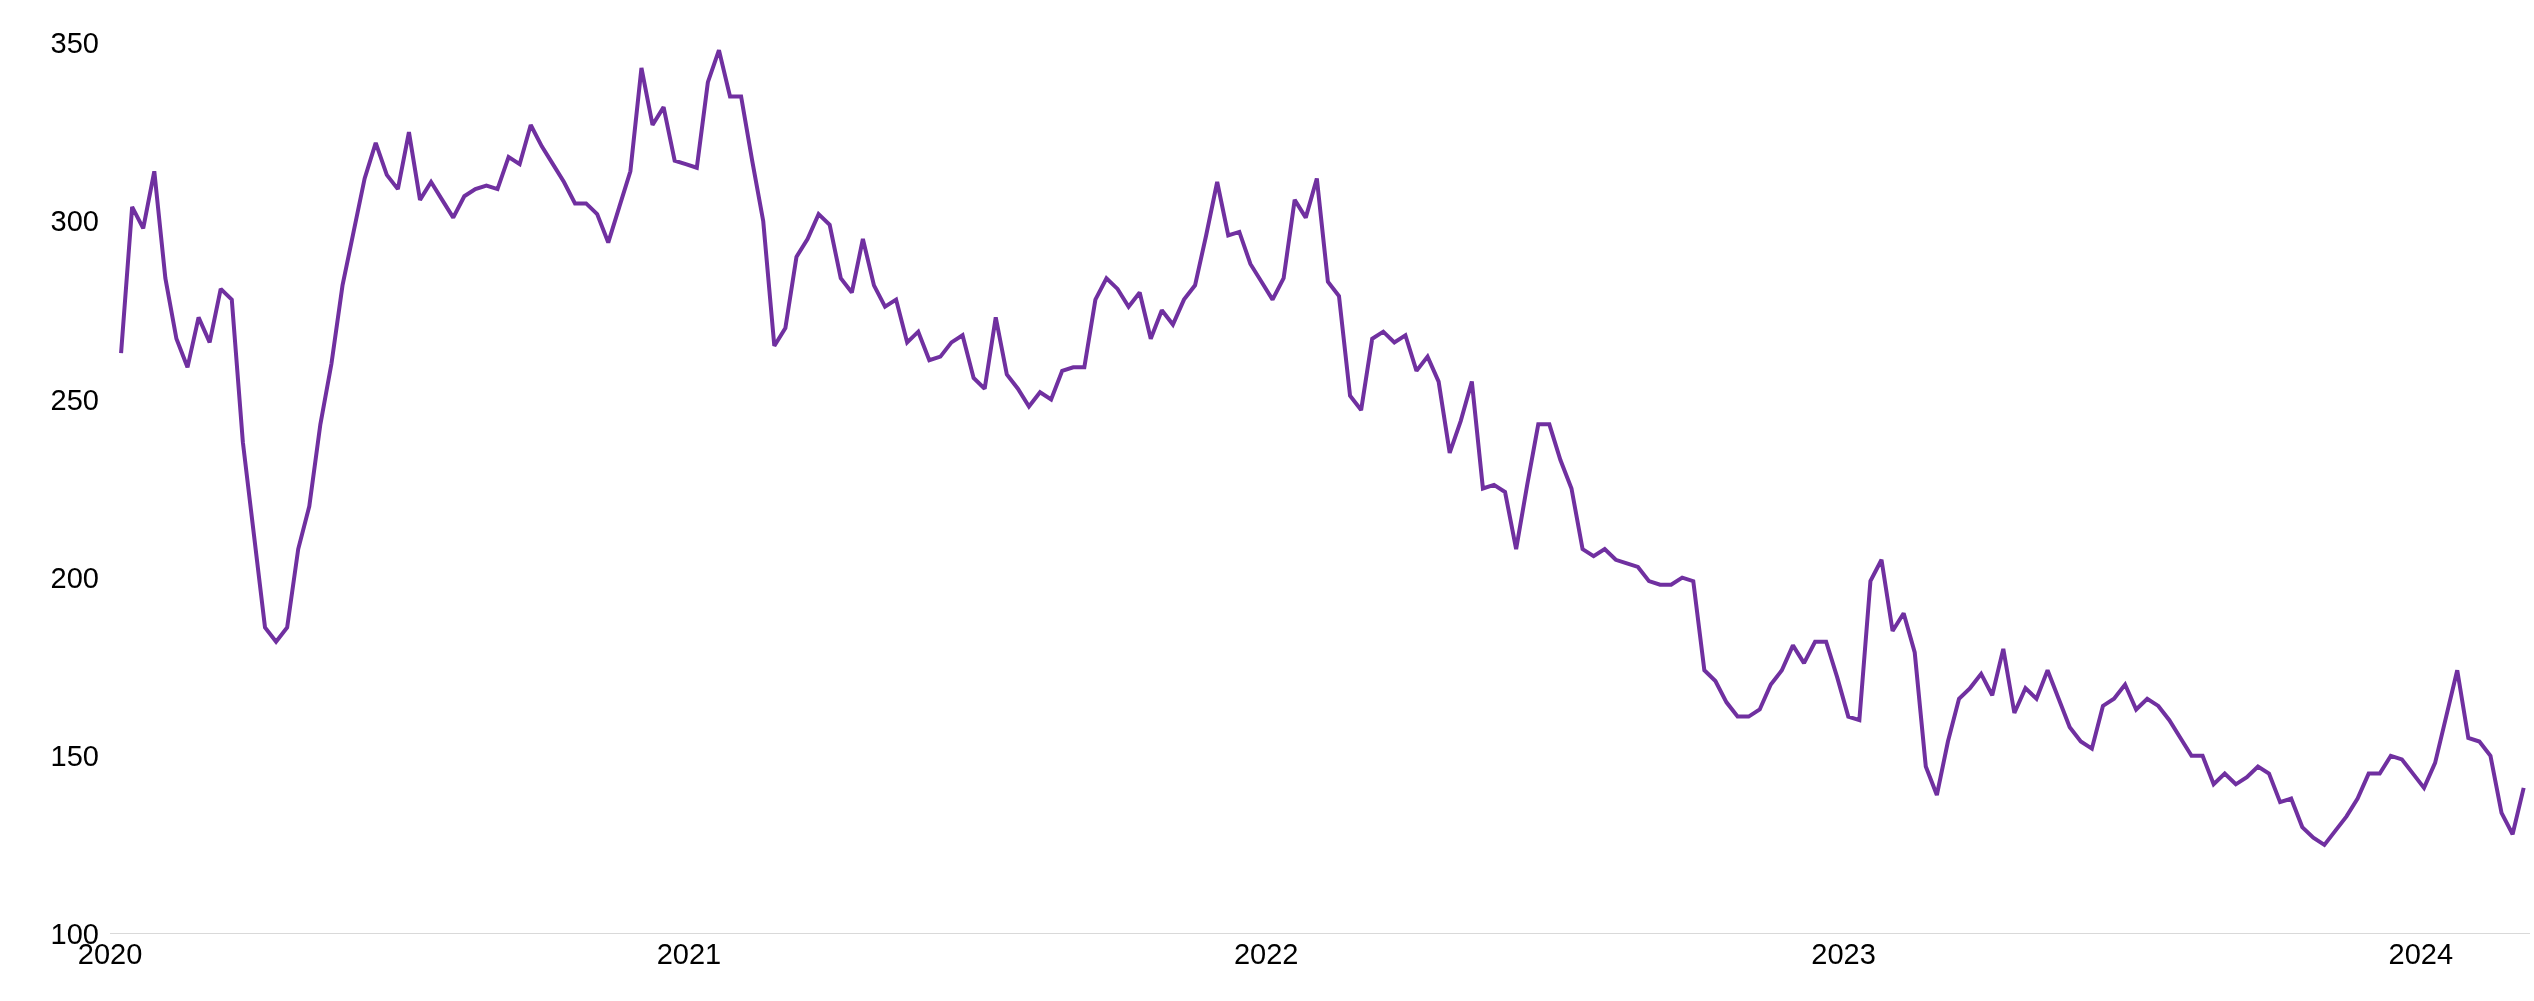  What do you see at coordinates (74, 577) in the screenshot?
I see `y-tick-label: 200` at bounding box center [74, 577].